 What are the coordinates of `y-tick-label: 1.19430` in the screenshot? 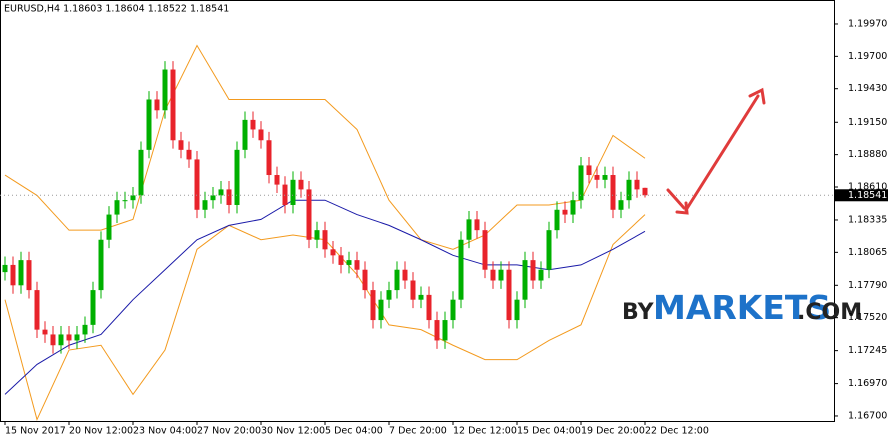 It's located at (867, 88).